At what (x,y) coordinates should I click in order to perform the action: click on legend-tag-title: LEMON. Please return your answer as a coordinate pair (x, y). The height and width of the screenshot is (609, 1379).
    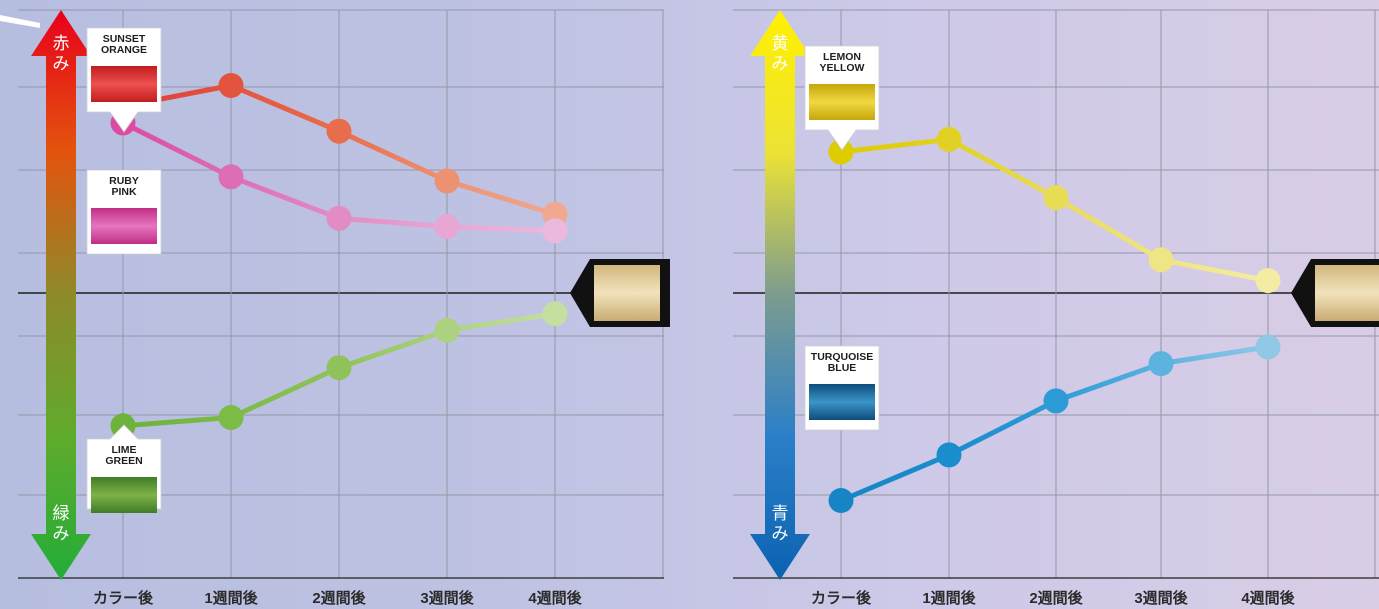
    Looking at the image, I should click on (842, 57).